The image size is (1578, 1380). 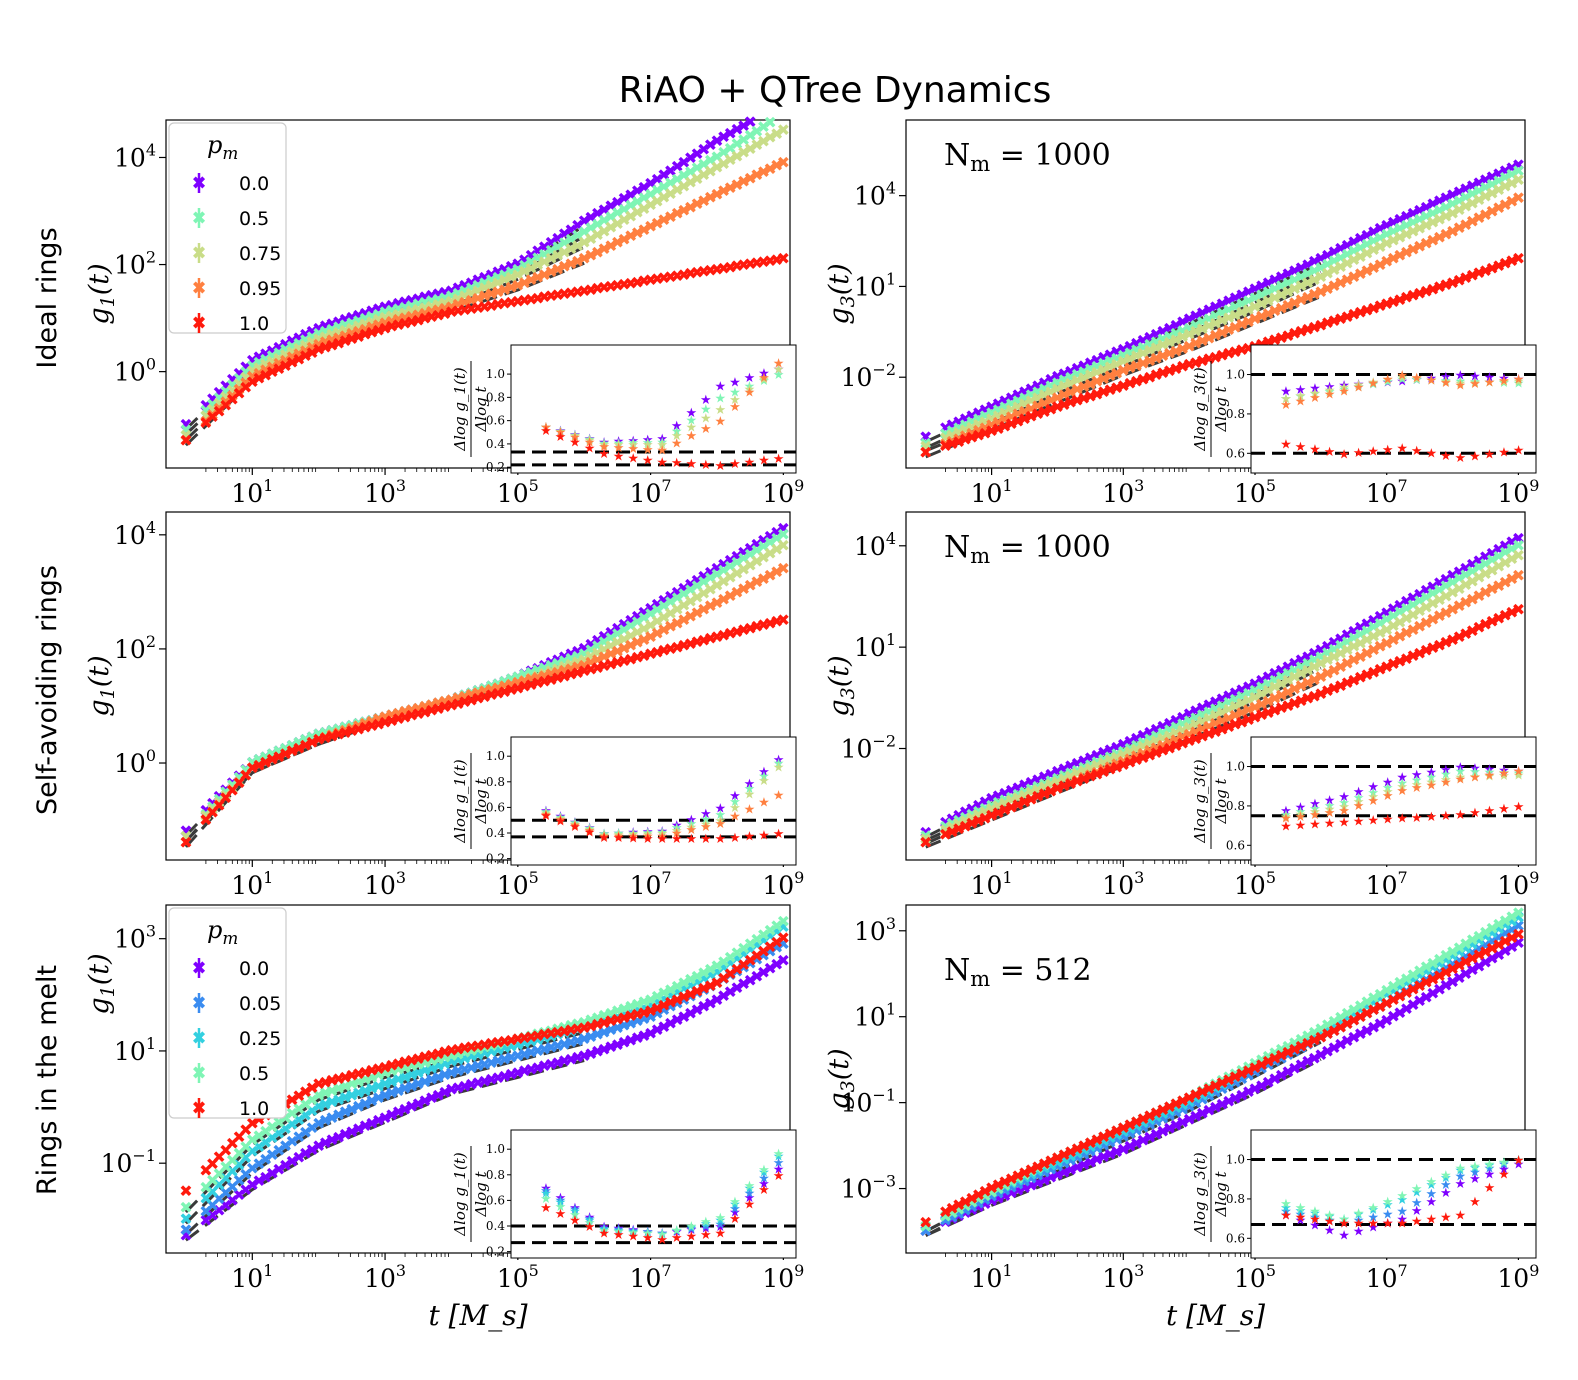 I want to click on legend-label: 0.75, so click(x=260, y=254).